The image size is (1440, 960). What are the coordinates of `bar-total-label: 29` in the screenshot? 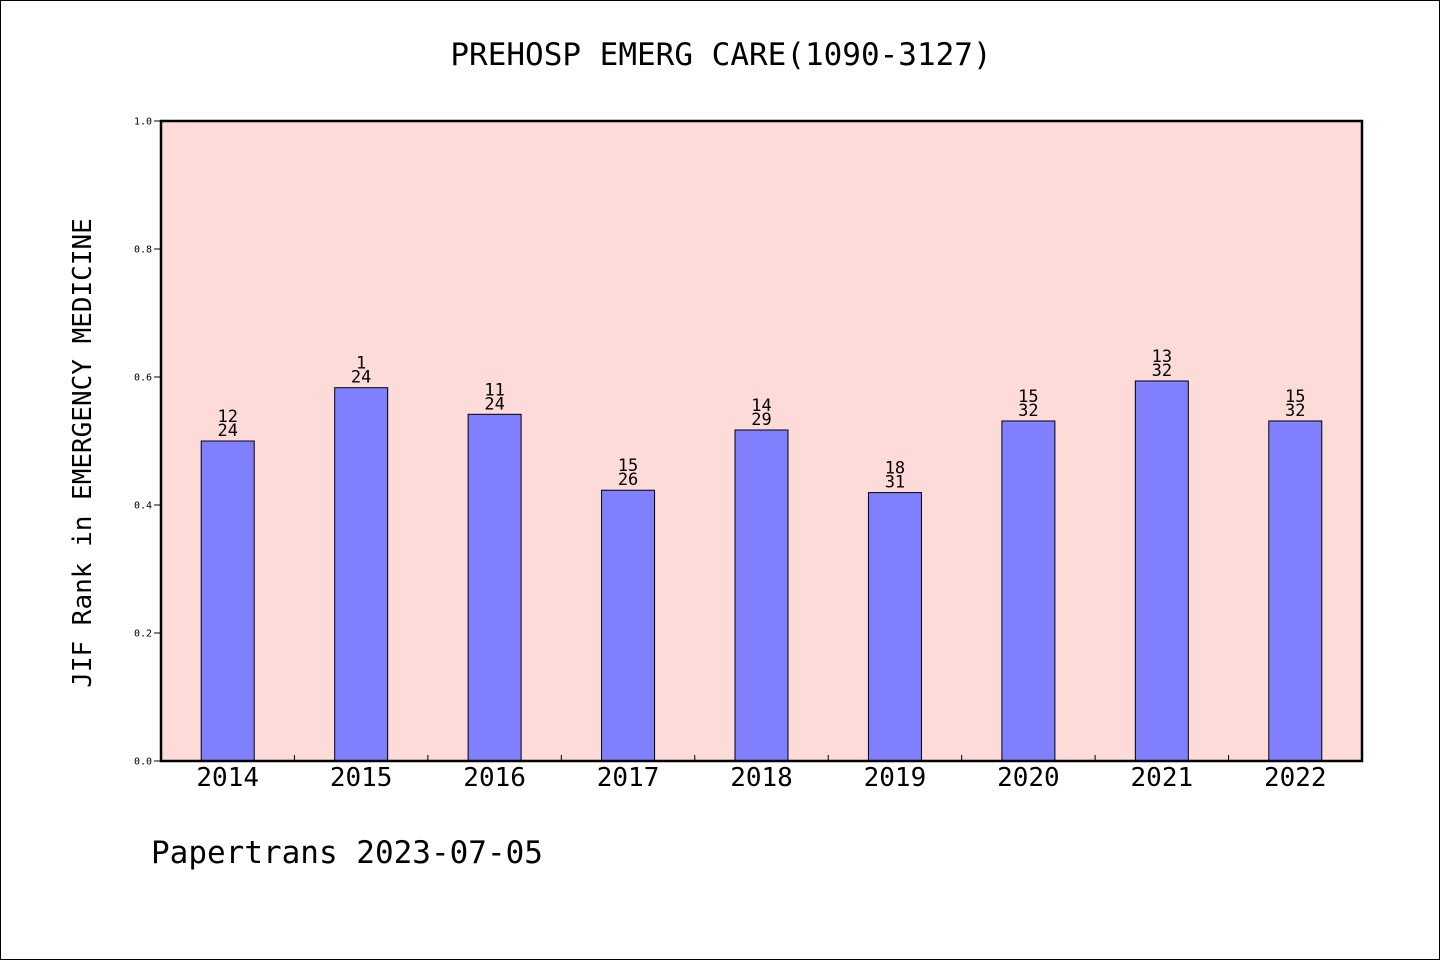 It's located at (761, 420).